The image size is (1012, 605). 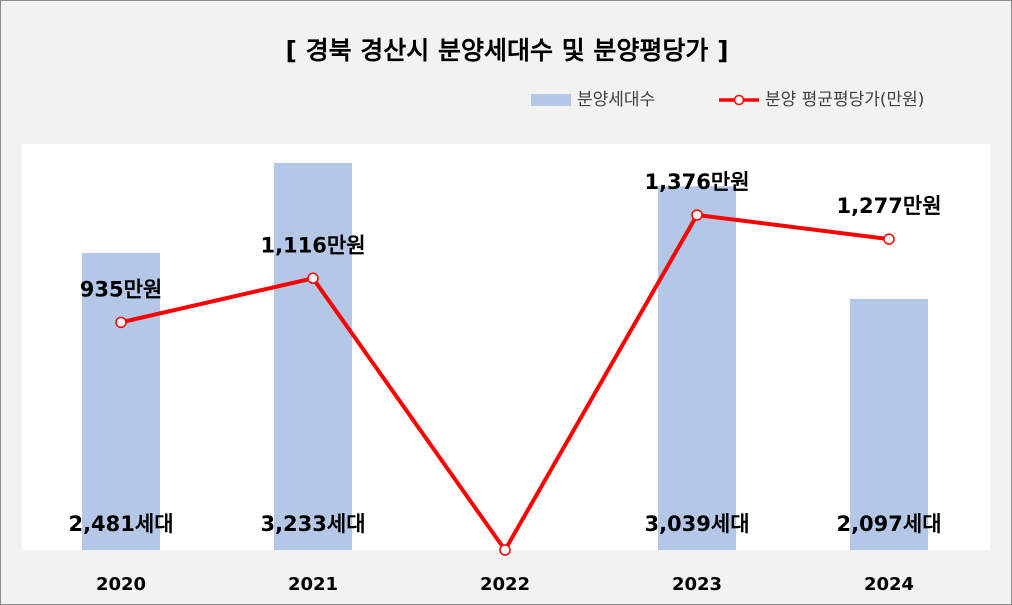 I want to click on price-label-2020: 935만원, so click(x=121, y=289).